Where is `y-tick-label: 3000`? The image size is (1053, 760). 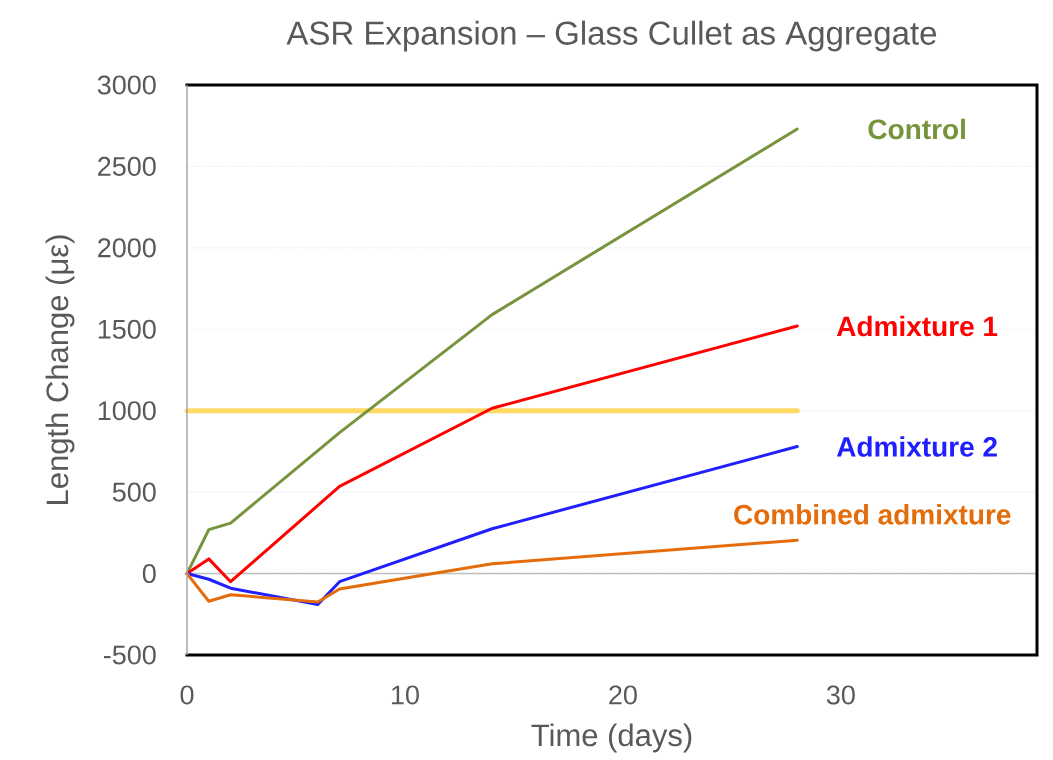 y-tick-label: 3000 is located at coordinates (126, 85).